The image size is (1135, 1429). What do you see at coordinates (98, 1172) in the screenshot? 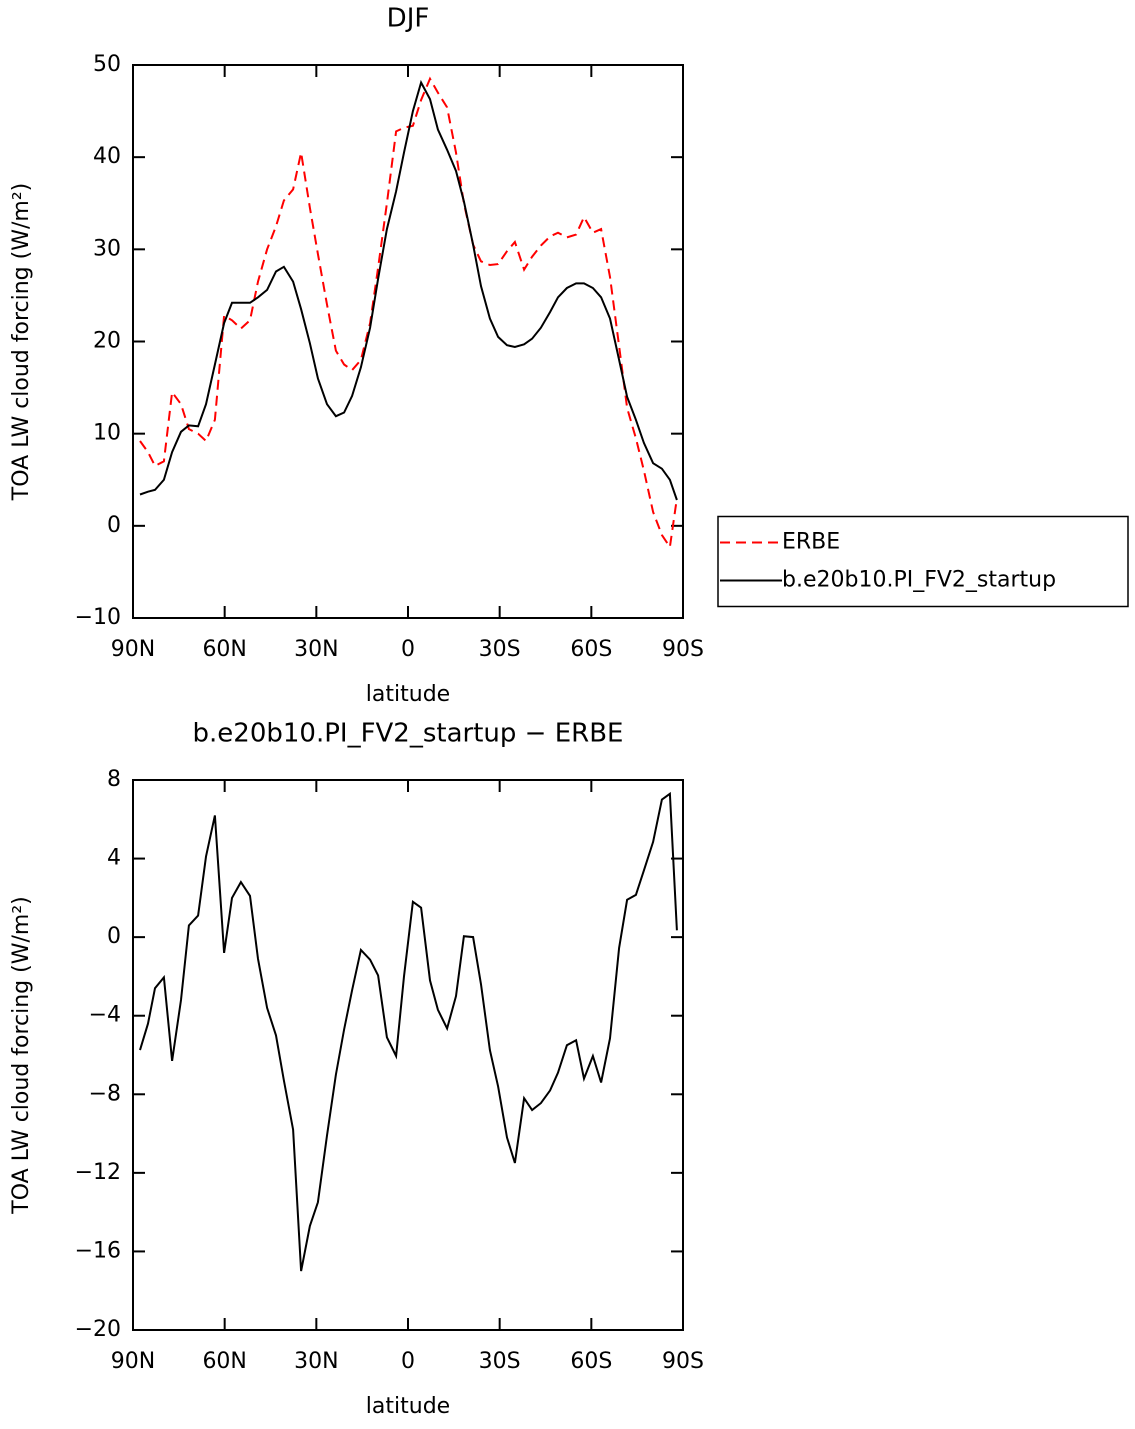
I see `y-tick-label: −12` at bounding box center [98, 1172].